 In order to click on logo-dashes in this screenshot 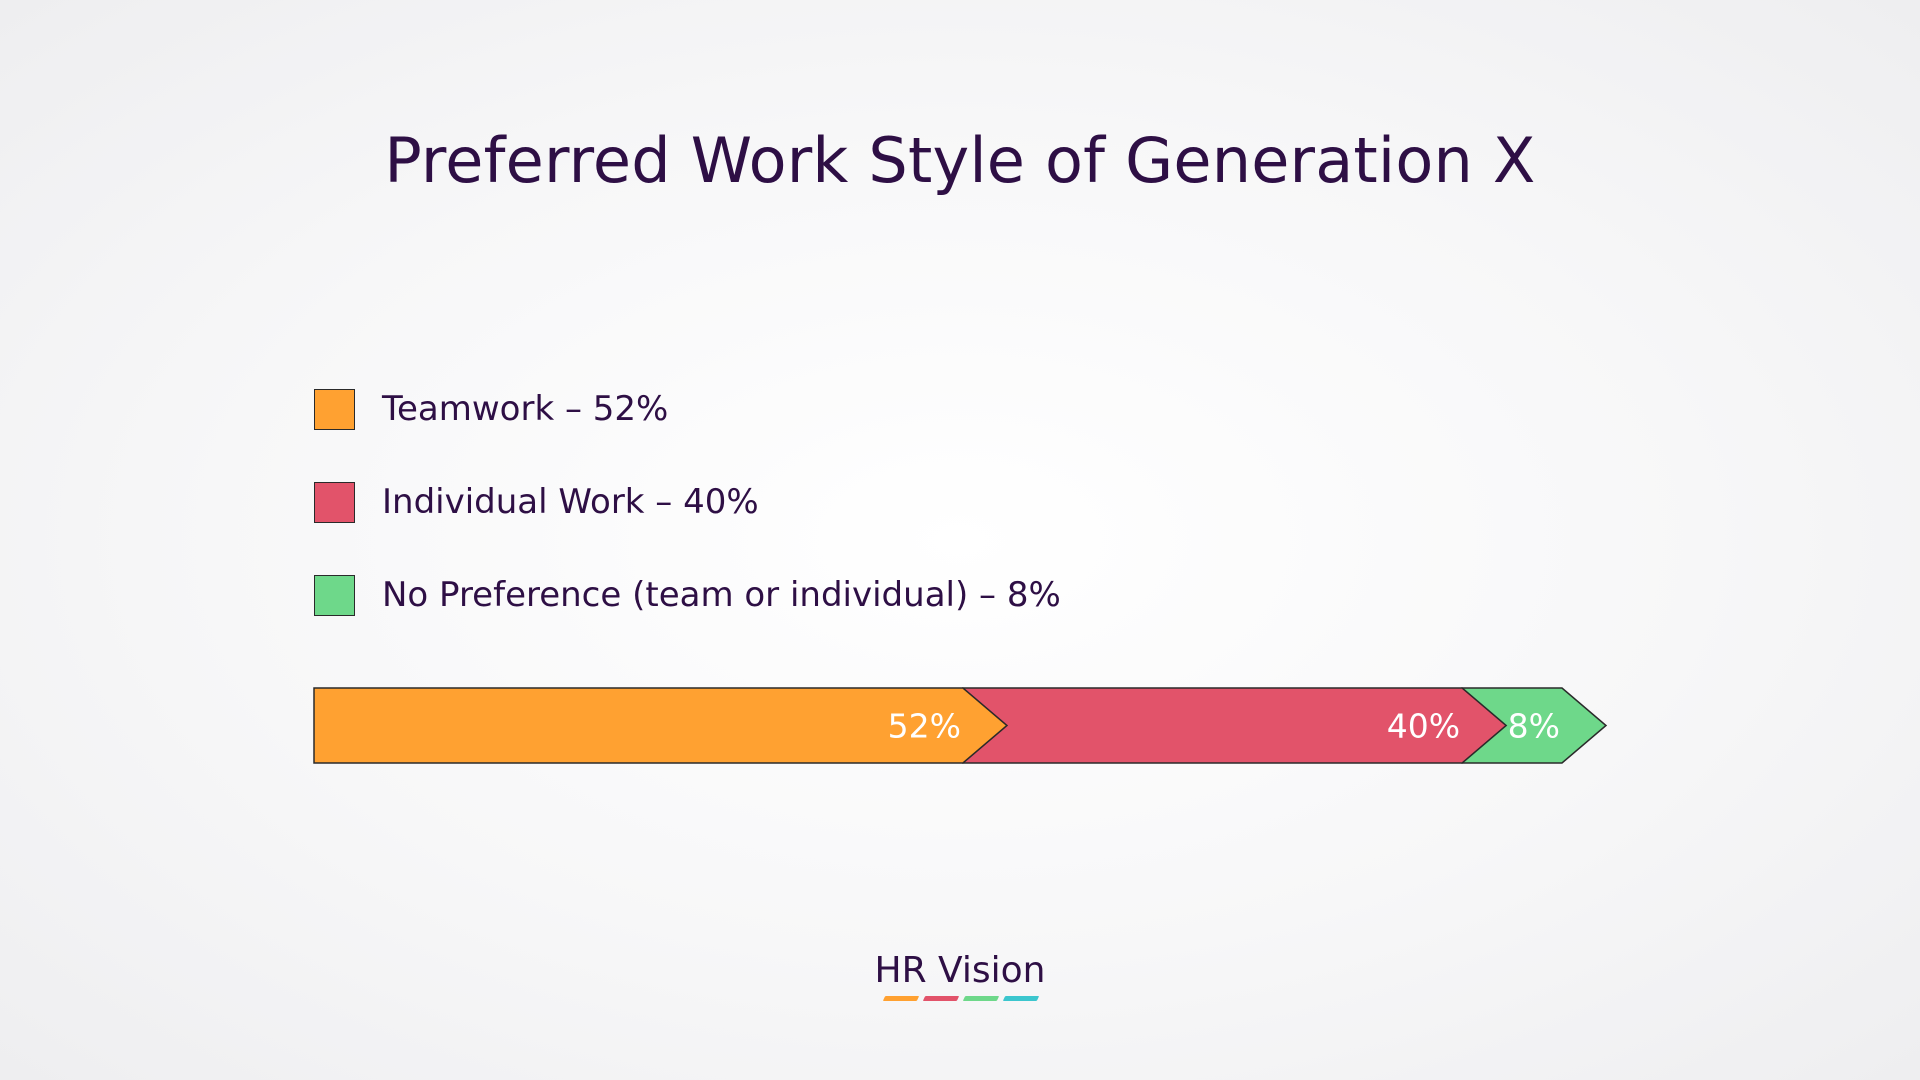, I will do `click(960, 1000)`.